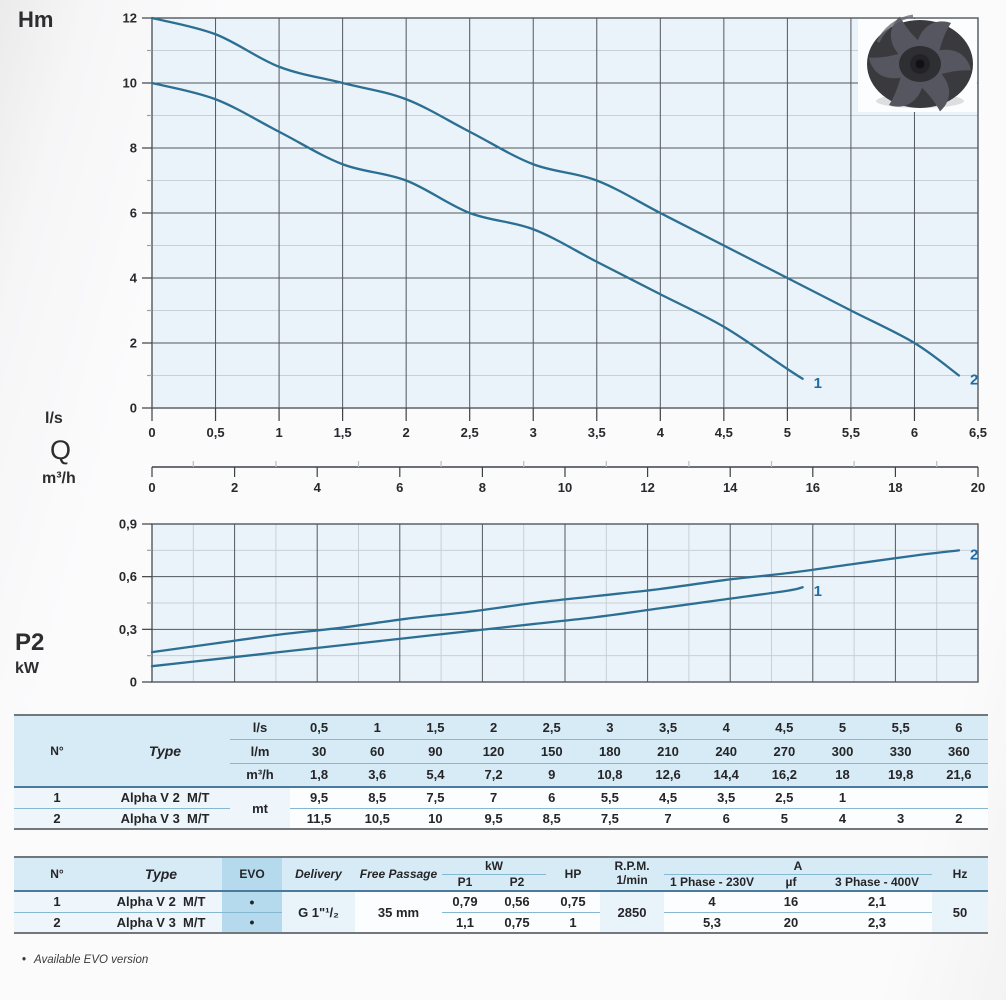  Describe the element at coordinates (712, 902) in the screenshot. I see `1phase-current-value: 4` at that location.